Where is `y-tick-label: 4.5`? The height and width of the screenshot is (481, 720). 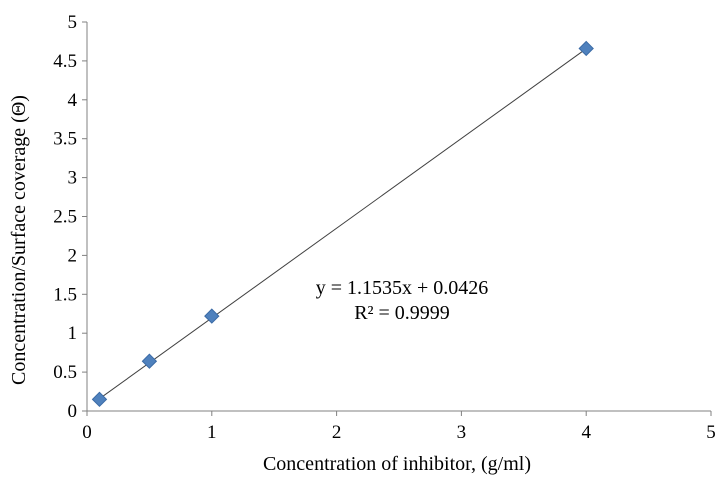
y-tick-label: 4.5 is located at coordinates (65, 61).